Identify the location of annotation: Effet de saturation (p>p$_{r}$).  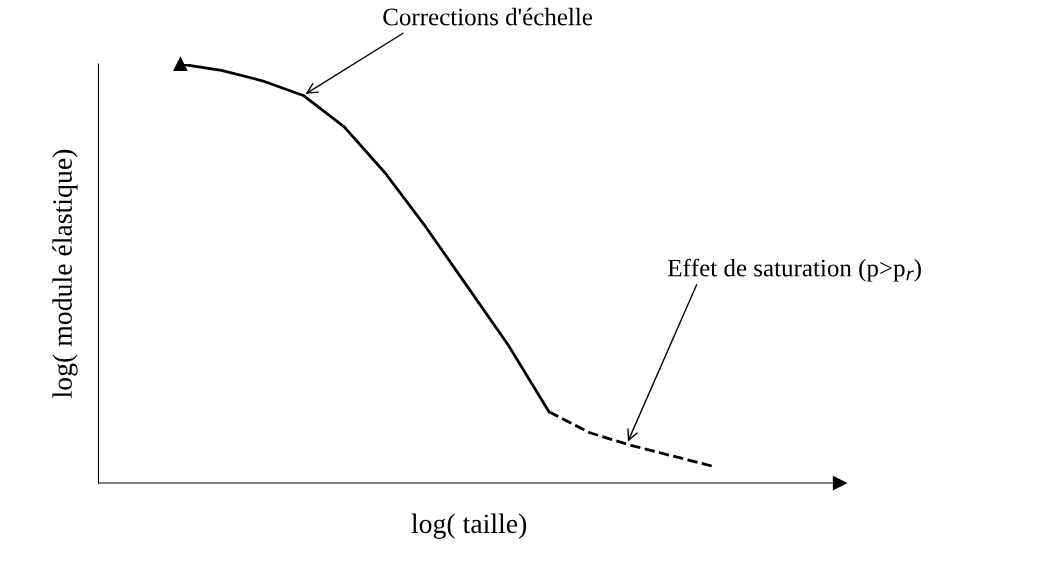
(794, 270).